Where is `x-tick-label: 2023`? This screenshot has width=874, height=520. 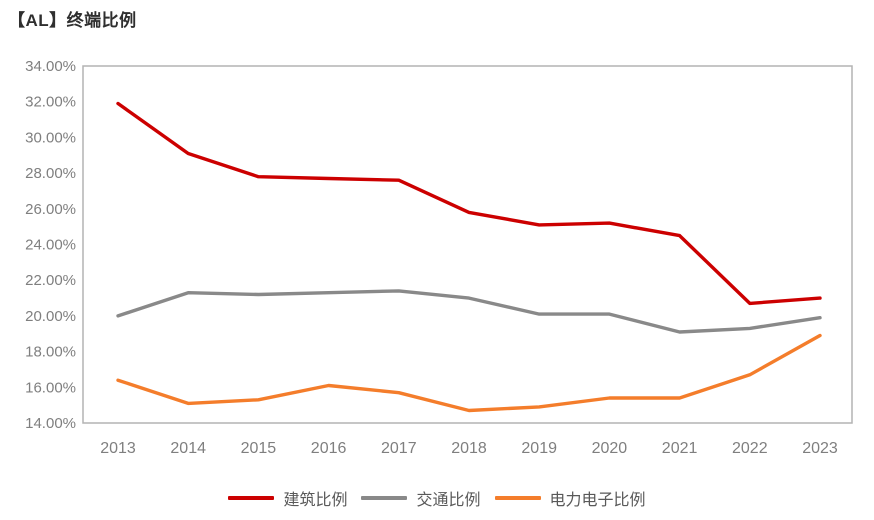 x-tick-label: 2023 is located at coordinates (820, 448).